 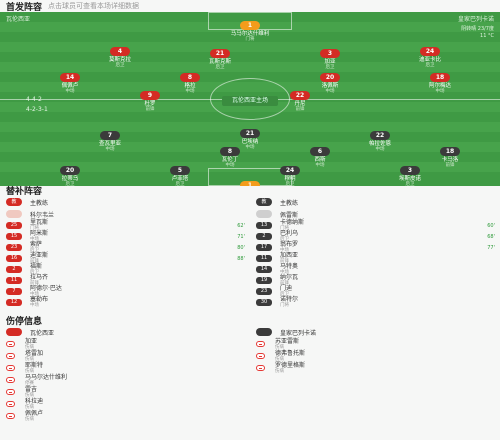 What do you see at coordinates (14, 269) in the screenshot?
I see `sub-number: 2` at bounding box center [14, 269].